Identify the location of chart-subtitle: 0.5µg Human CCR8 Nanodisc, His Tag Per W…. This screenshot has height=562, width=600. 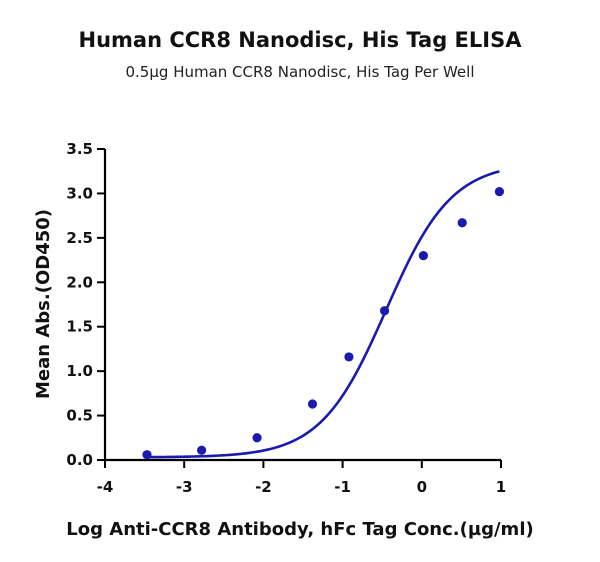
(300, 72).